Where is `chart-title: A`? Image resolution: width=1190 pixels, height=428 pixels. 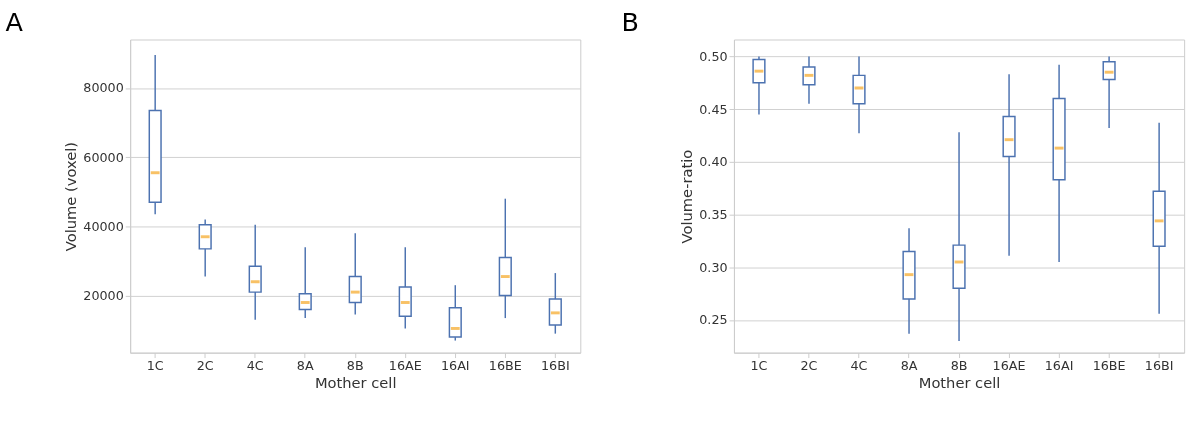
chart-title: A is located at coordinates (14, 21).